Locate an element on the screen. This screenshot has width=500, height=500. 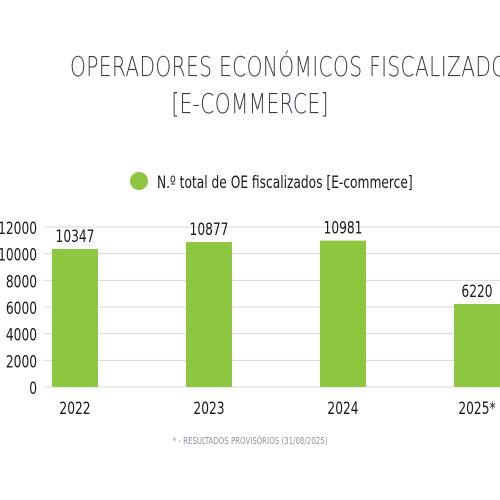
x-tick-label: 2023 is located at coordinates (208, 409).